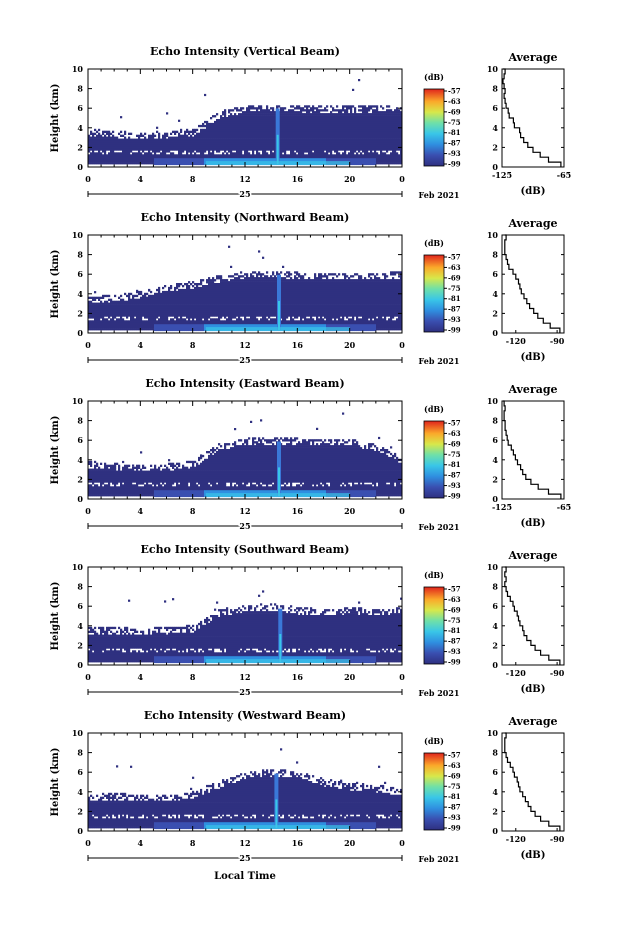 This screenshot has height=929, width=618. Describe the element at coordinates (88, 179) in the screenshot. I see `x-tick-label: 0` at that location.